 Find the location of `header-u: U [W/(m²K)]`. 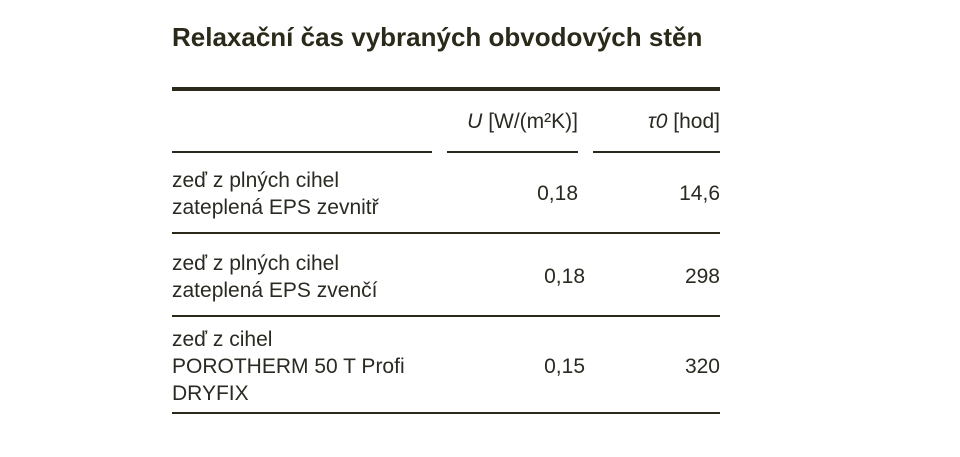

header-u: U [W/(m²K)] is located at coordinates (522, 121).